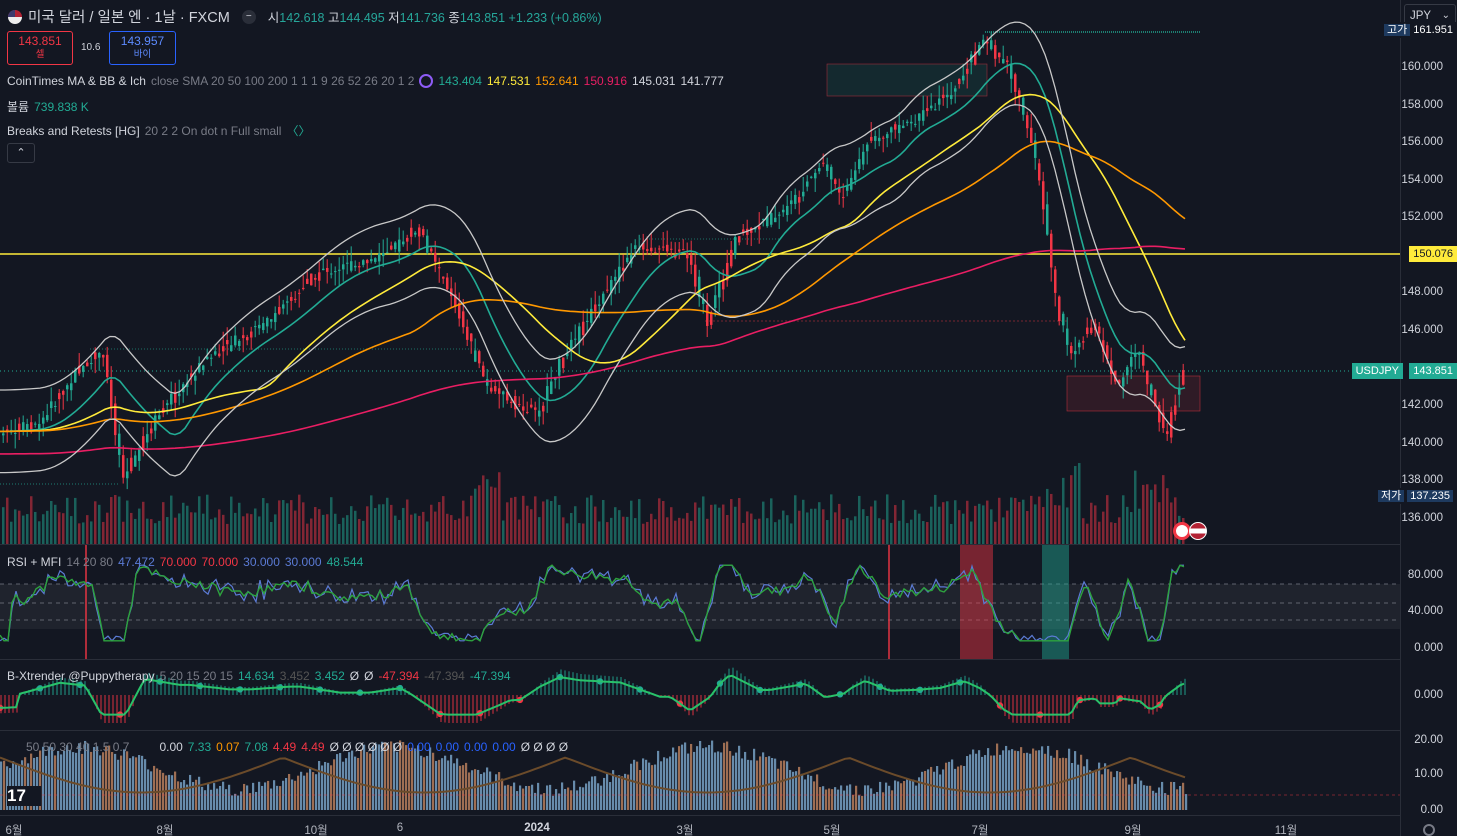  I want to click on refresh-icon, so click(426, 81).